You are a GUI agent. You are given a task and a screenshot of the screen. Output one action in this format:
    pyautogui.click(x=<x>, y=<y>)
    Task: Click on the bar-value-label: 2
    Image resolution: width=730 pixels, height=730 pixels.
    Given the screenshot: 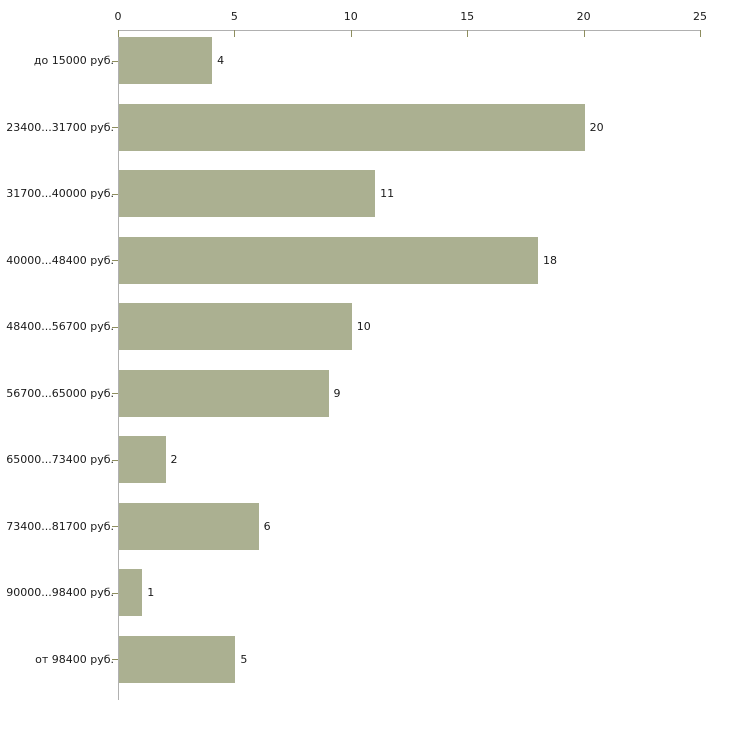 What is the action you would take?
    pyautogui.click(x=174, y=459)
    